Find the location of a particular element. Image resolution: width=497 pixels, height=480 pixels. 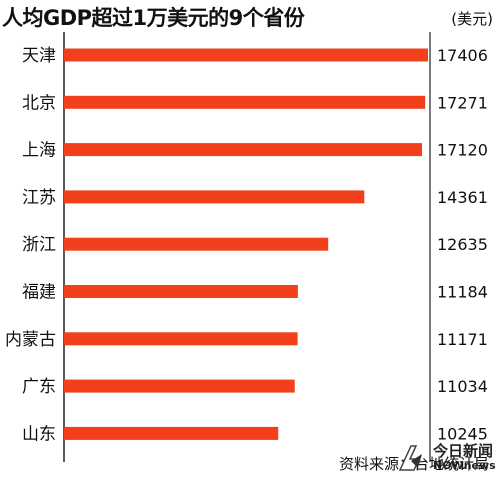

value-label: 11184 is located at coordinates (462, 292).